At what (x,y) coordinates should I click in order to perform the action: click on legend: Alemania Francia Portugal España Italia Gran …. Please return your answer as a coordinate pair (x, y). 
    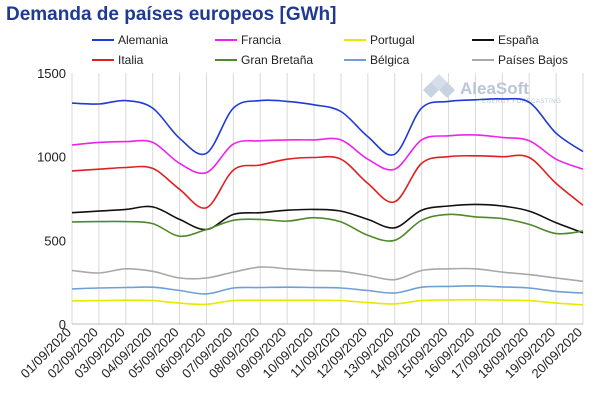
    Looking at the image, I should click on (330, 50).